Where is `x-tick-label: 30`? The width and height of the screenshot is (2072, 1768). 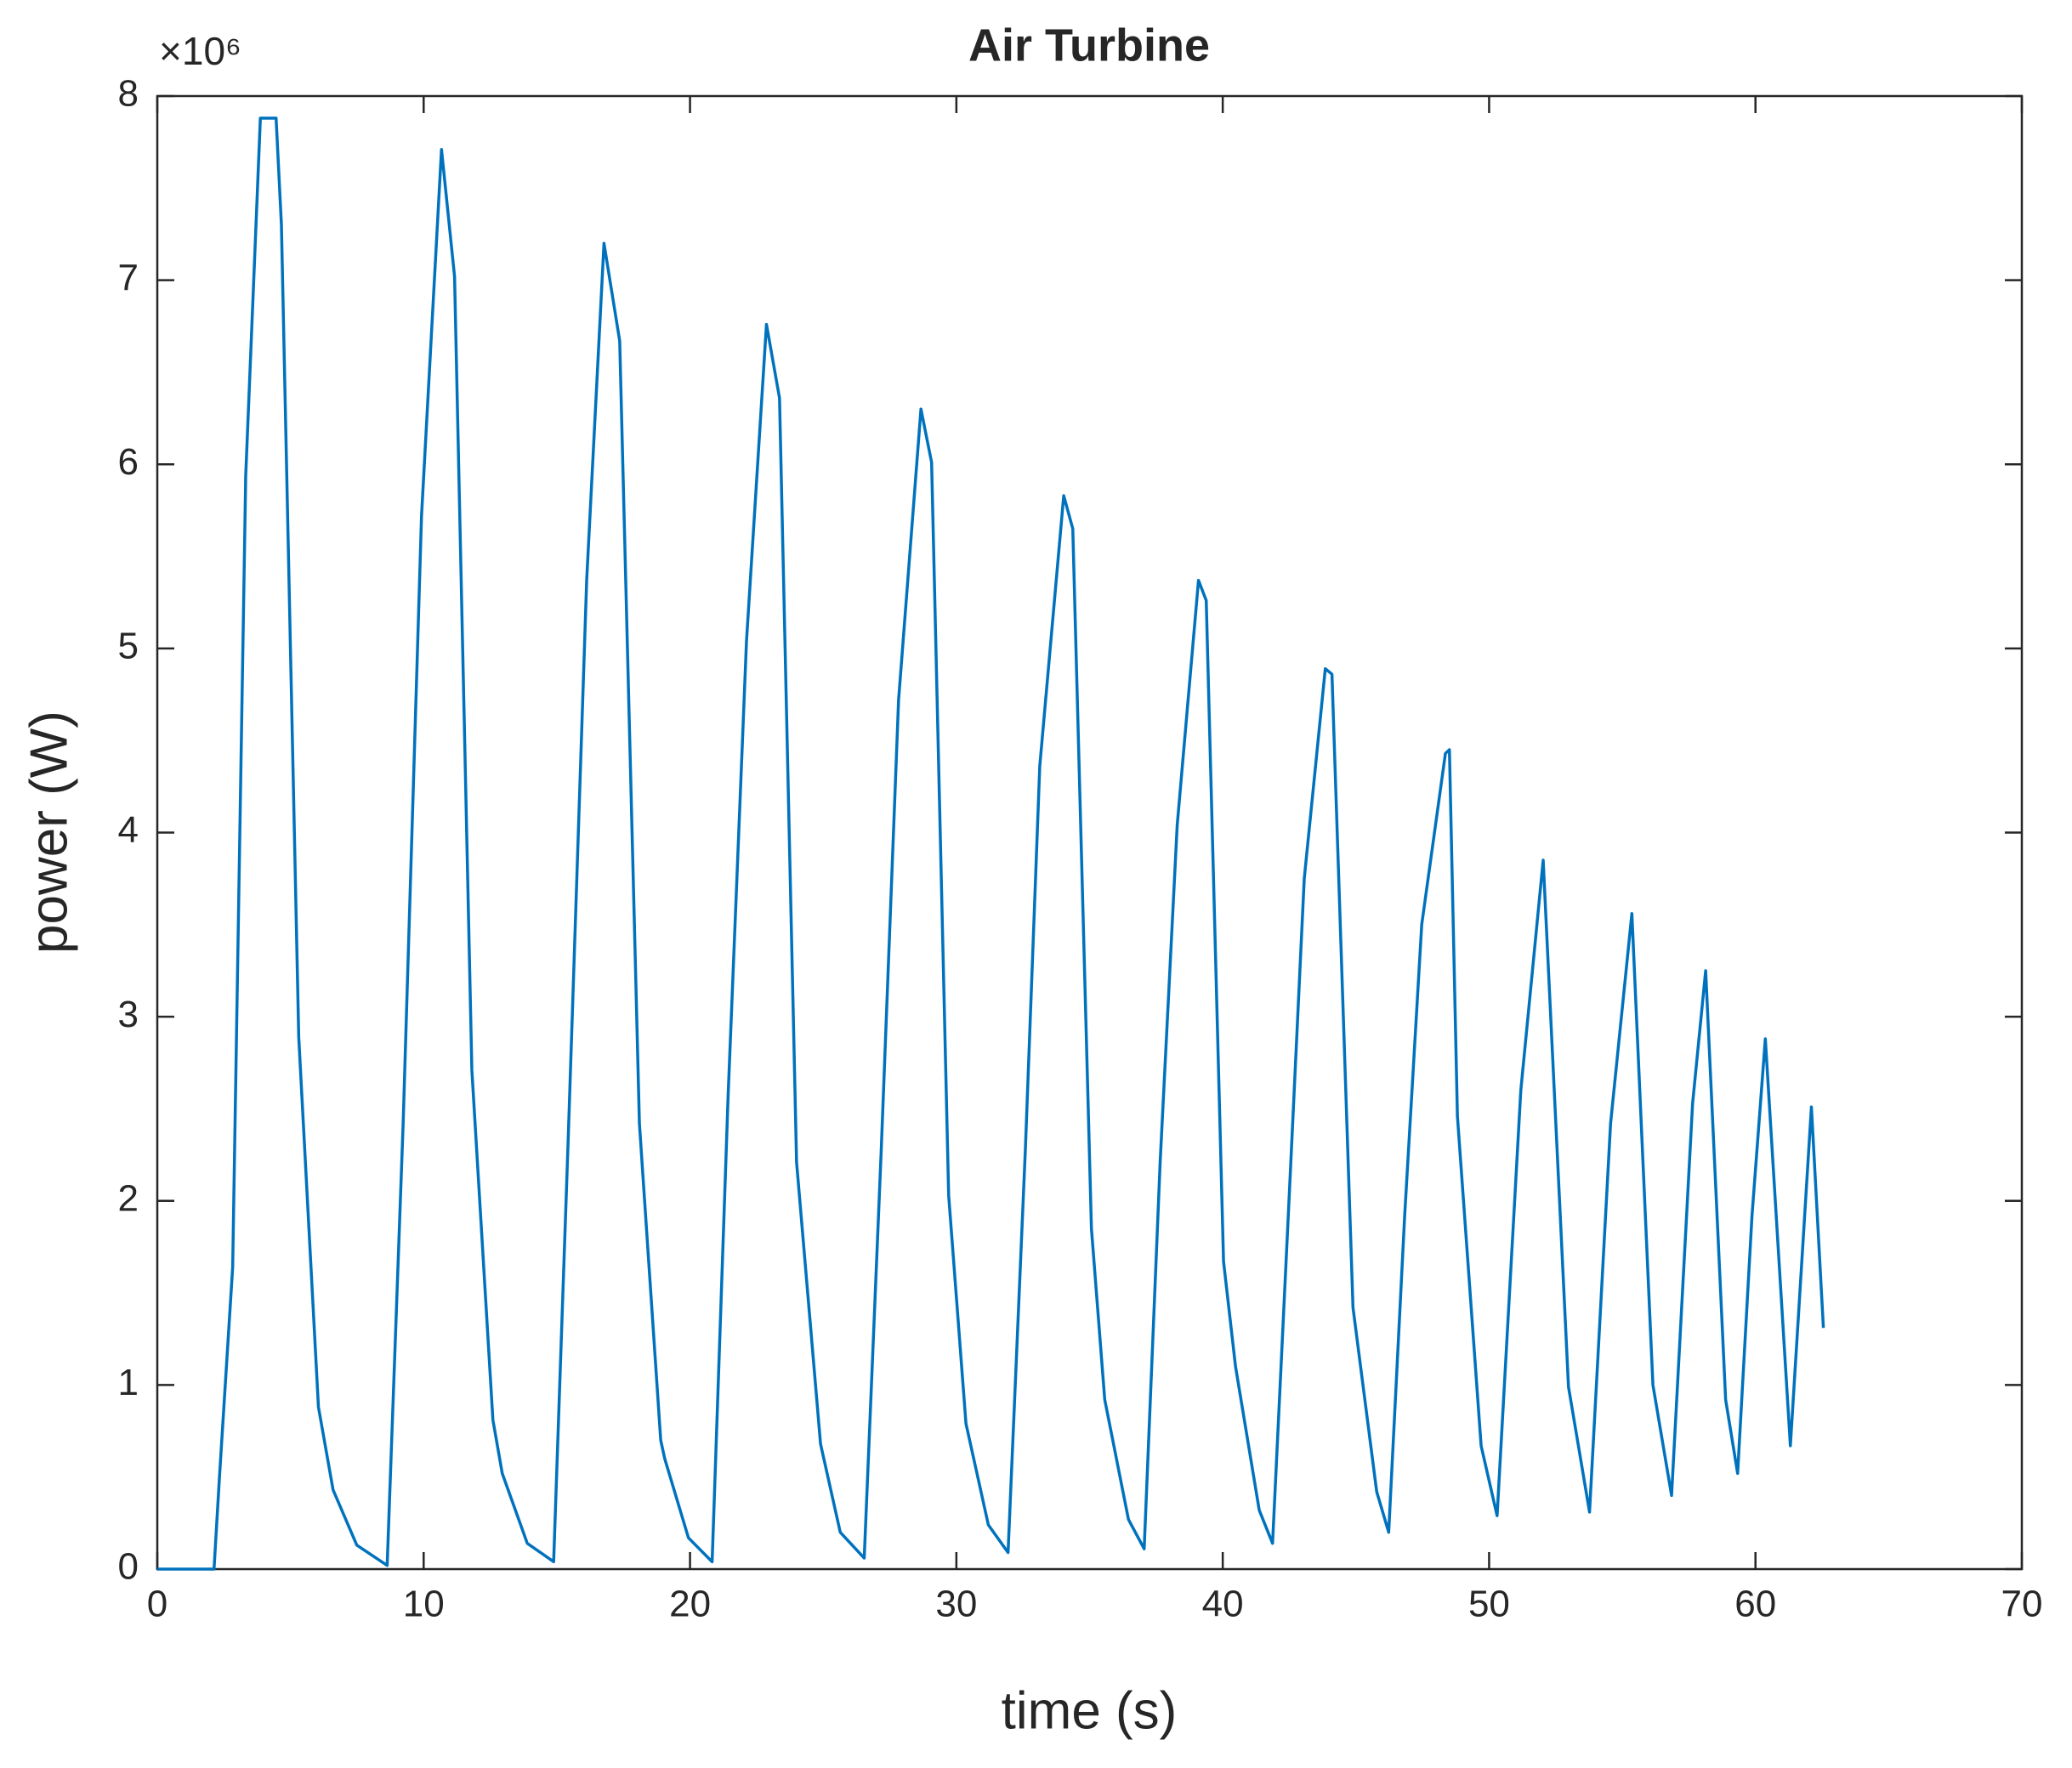 x-tick-label: 30 is located at coordinates (956, 1604).